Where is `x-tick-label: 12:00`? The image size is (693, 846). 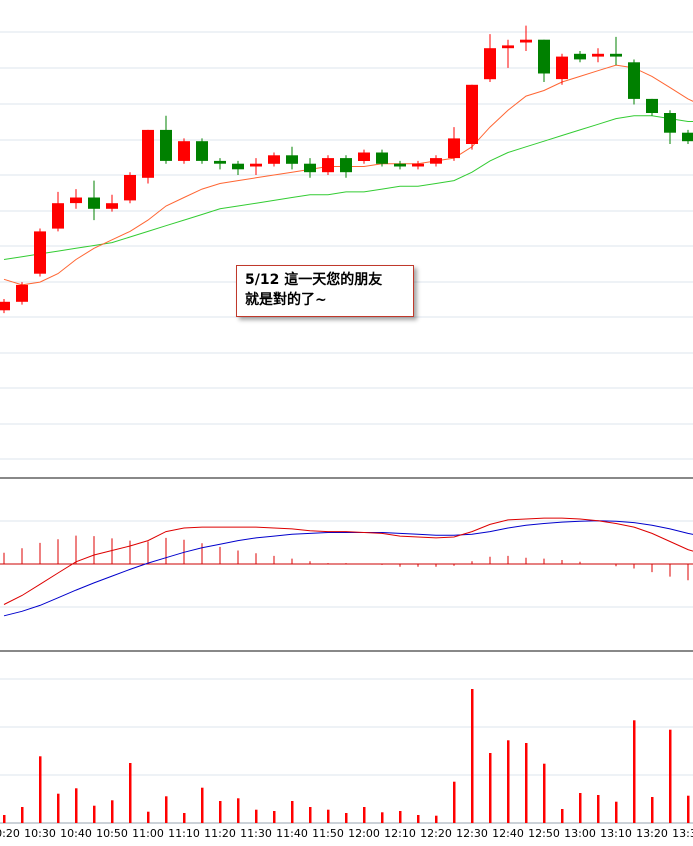 x-tick-label: 12:00 is located at coordinates (364, 833).